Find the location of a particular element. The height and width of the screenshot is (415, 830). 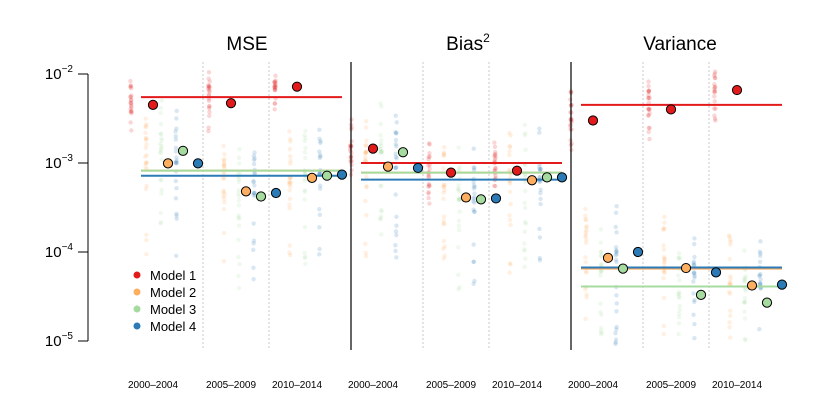

legend-label: Model 4 is located at coordinates (173, 326).